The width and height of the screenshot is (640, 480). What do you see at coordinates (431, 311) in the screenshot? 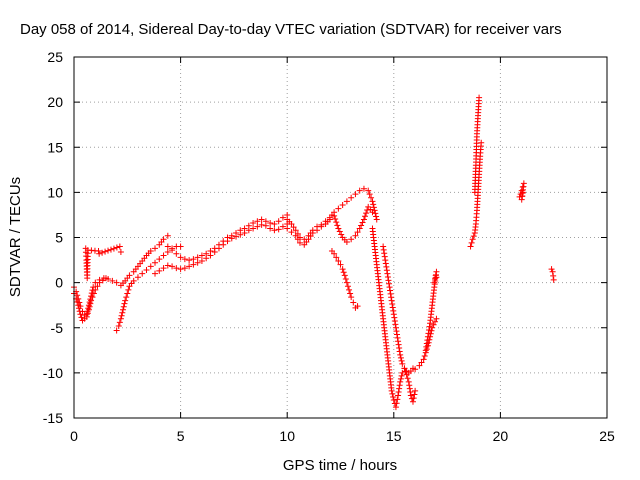
I see `series-recovery` at bounding box center [431, 311].